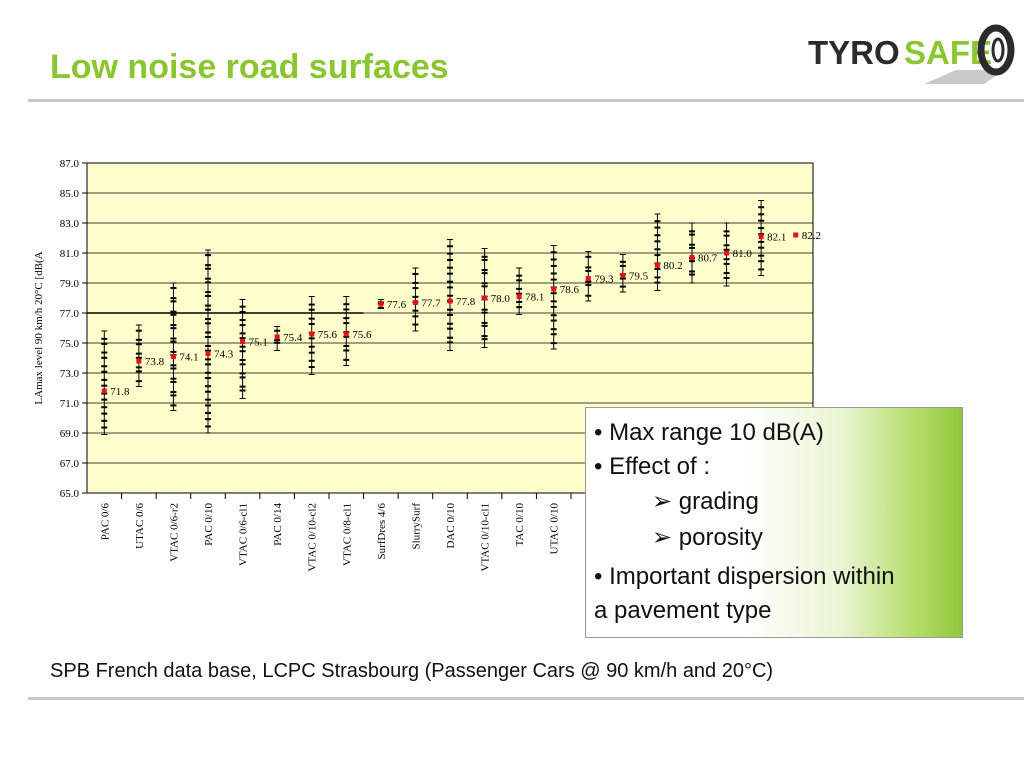  What do you see at coordinates (708, 259) in the screenshot?
I see `mean-label: 80.7` at bounding box center [708, 259].